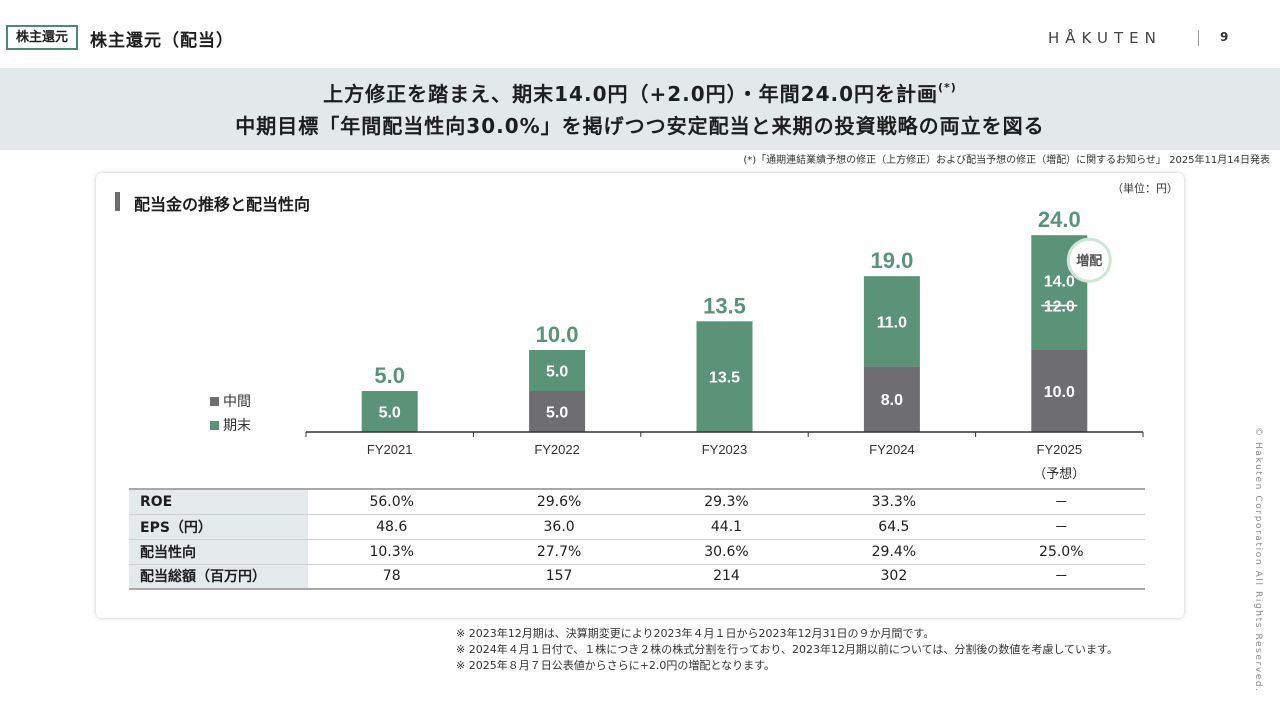 The height and width of the screenshot is (720, 1280). I want to click on table-cell: 25.0%, so click(1061, 552).